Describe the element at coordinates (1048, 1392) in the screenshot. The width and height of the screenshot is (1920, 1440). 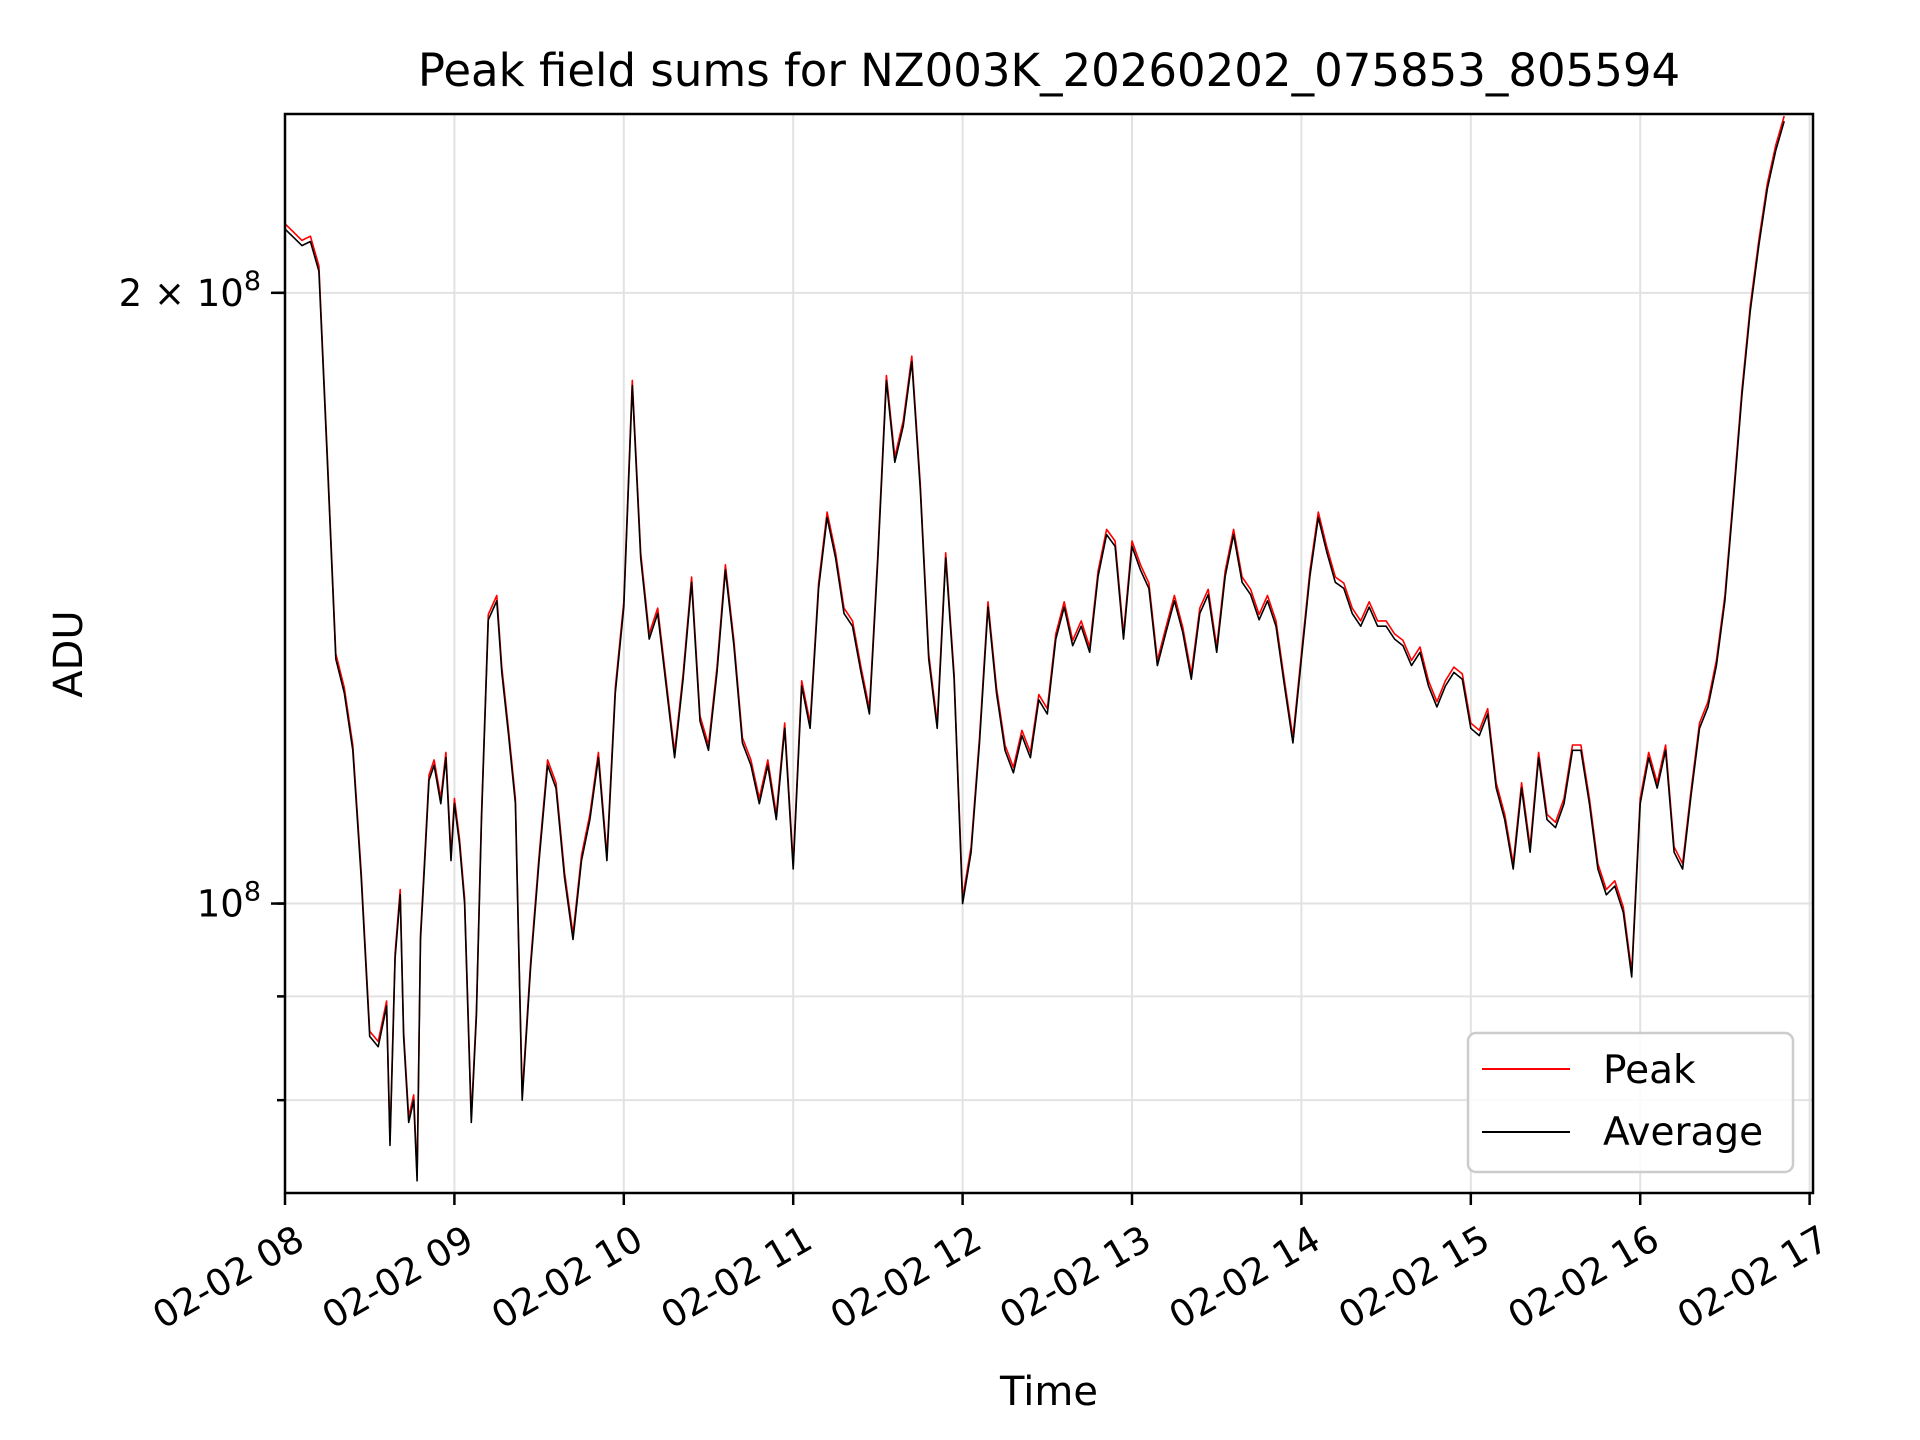
I see `x-axis-label: Time` at that location.